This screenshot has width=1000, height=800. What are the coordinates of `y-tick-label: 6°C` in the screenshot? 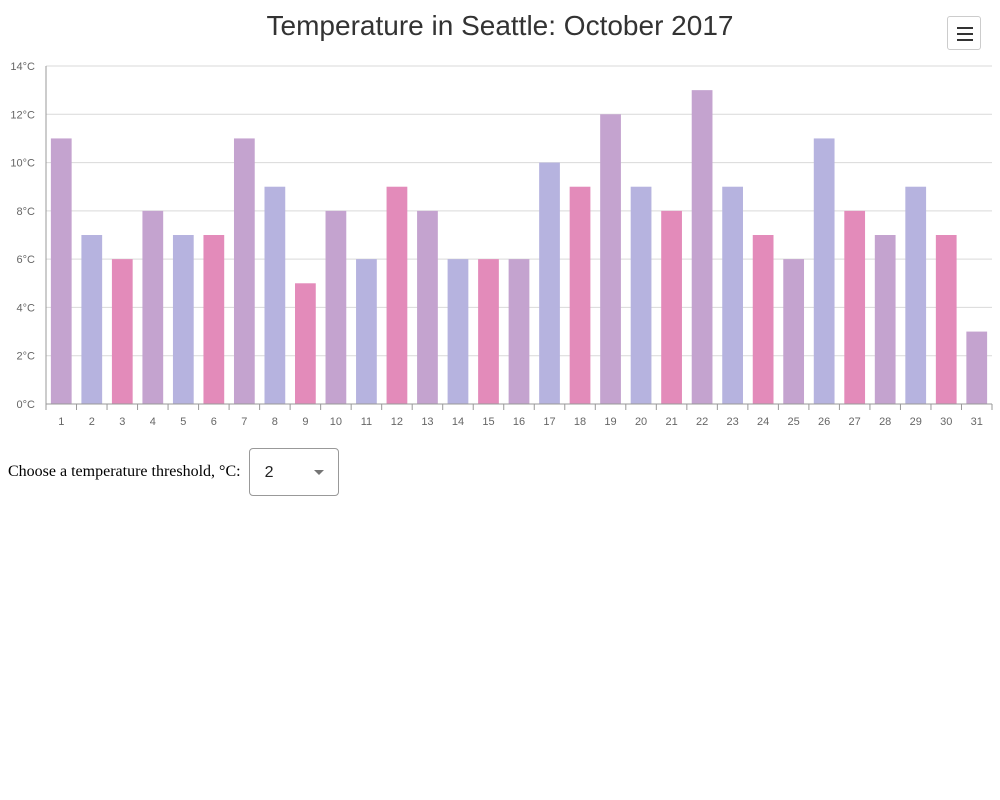 It's located at (26, 260).